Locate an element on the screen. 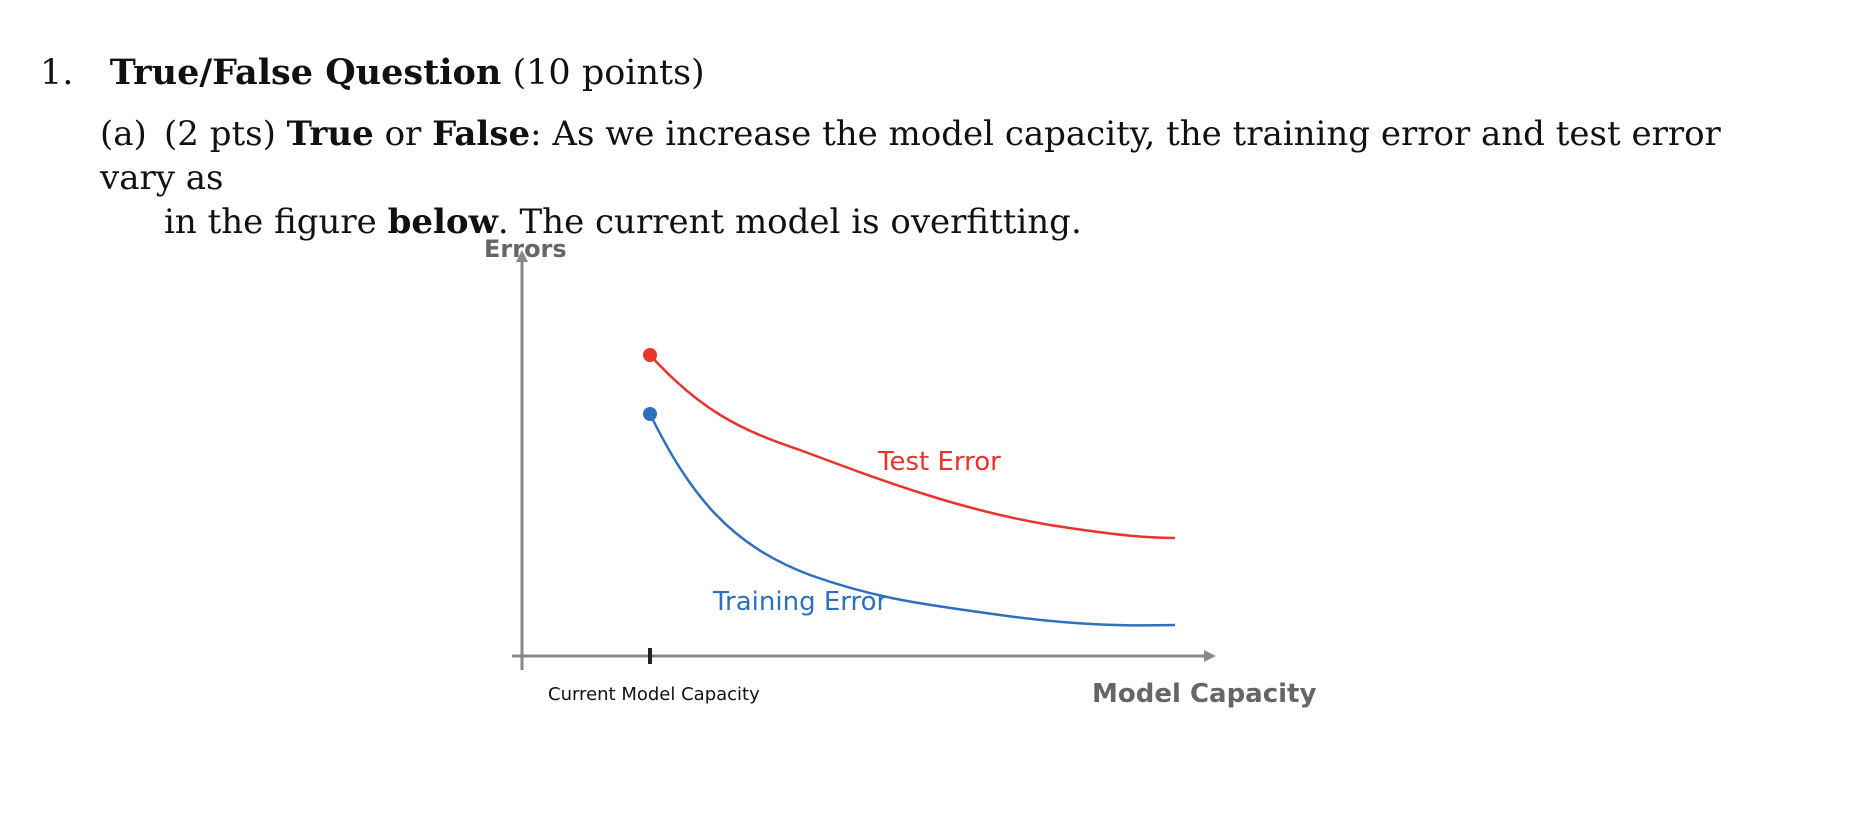 The image size is (1854, 836). part-a-text-2: in the figure is located at coordinates (270, 222).